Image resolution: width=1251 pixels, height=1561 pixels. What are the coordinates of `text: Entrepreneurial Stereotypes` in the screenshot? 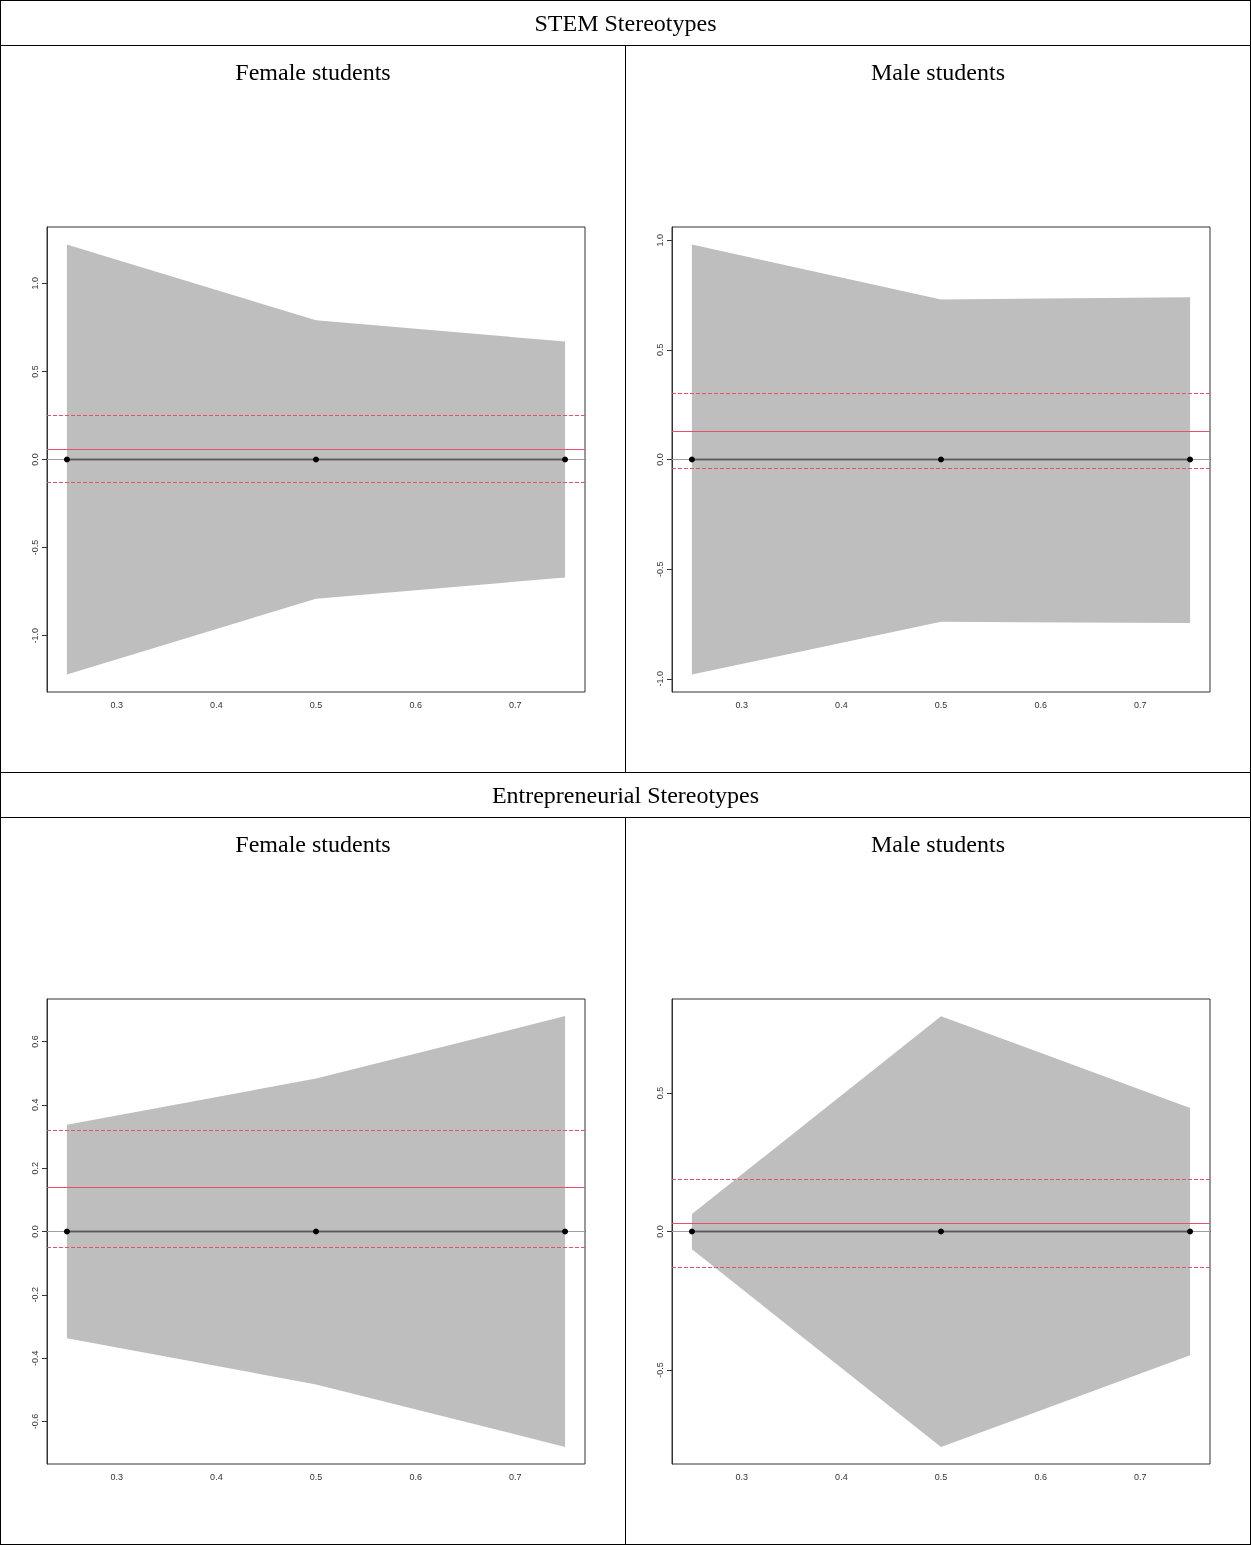 It's located at (625, 795).